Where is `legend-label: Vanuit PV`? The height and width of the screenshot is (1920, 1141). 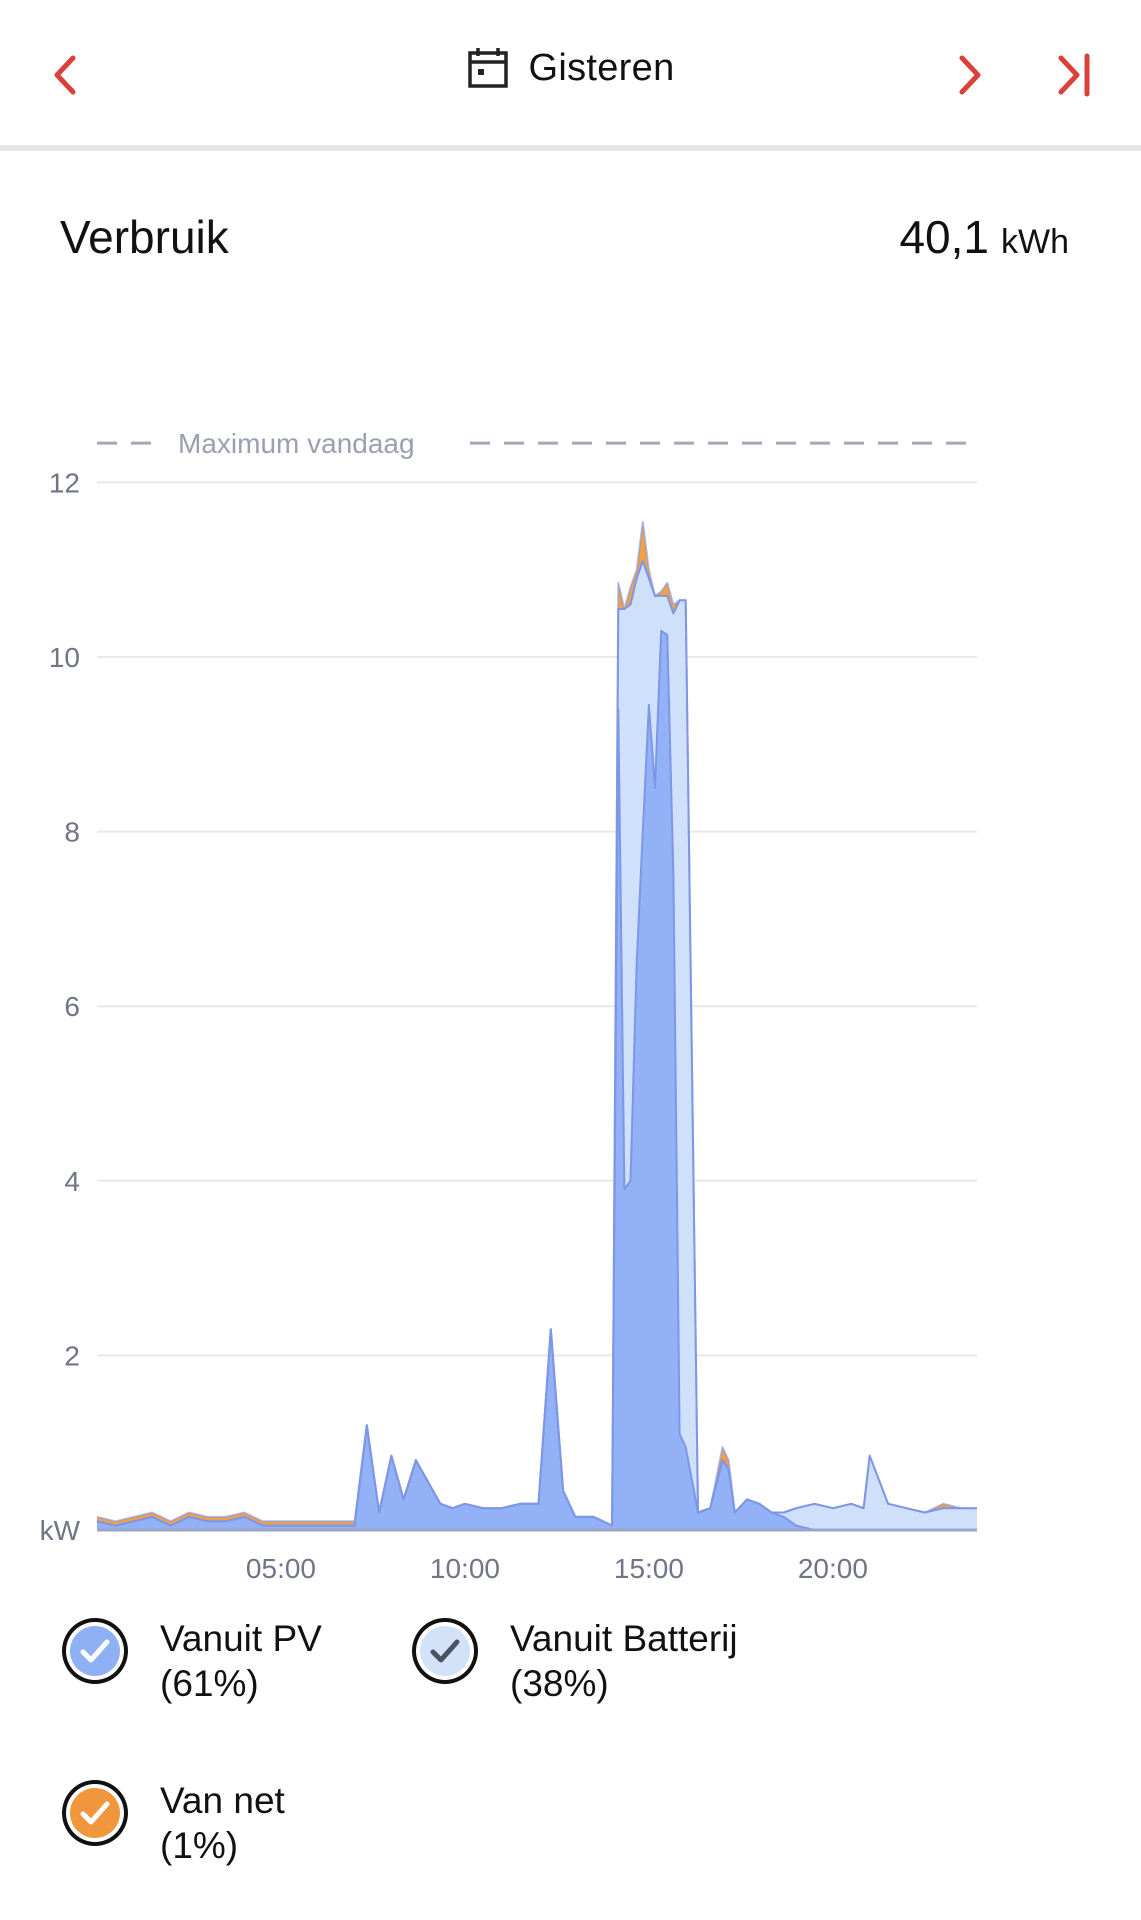
legend-label: Vanuit PV is located at coordinates (241, 1638).